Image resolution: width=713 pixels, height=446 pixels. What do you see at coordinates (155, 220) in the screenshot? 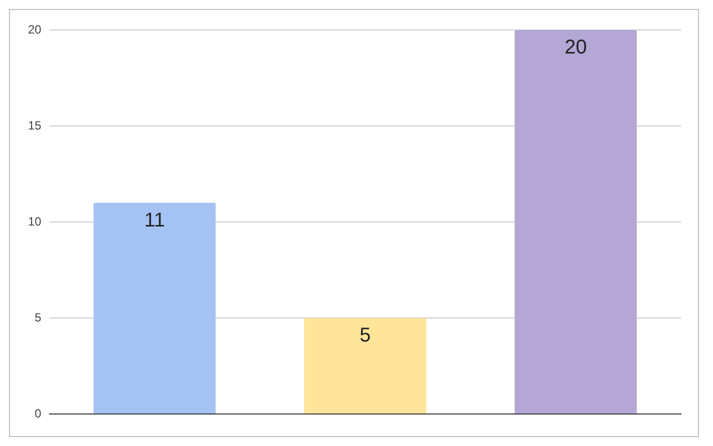
I see `data-label: 11` at bounding box center [155, 220].